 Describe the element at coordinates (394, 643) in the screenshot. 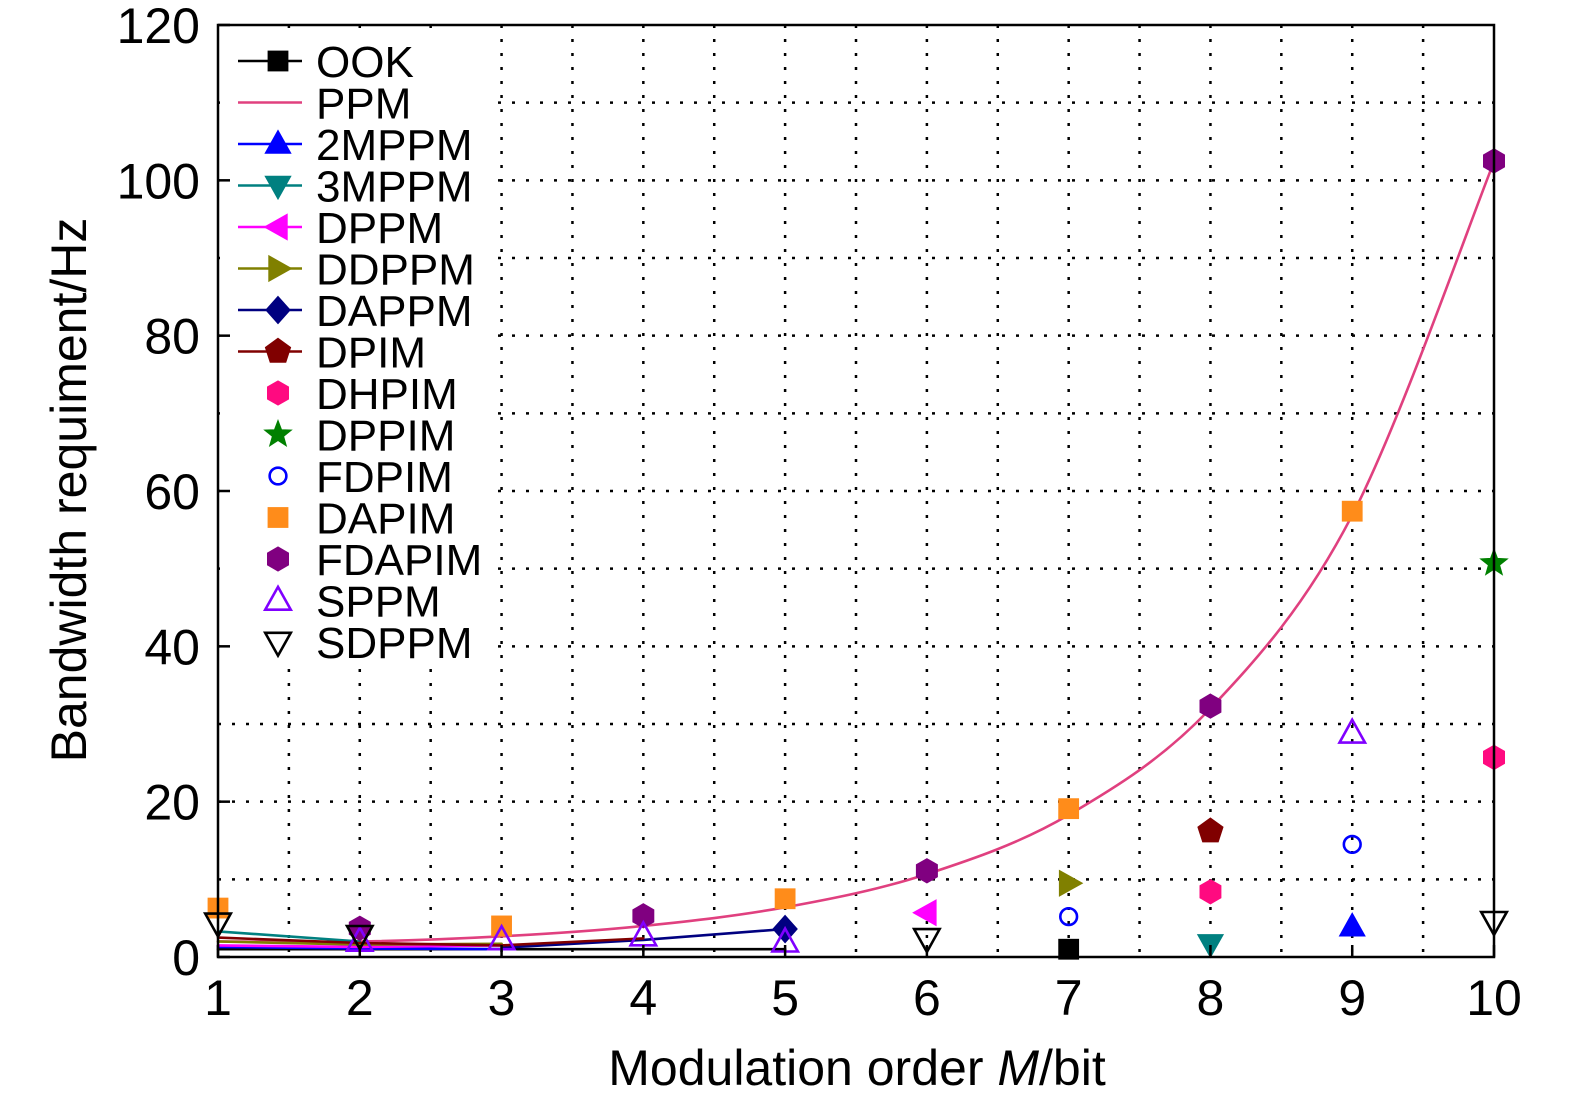

I see `legend-label: SDPPM` at that location.